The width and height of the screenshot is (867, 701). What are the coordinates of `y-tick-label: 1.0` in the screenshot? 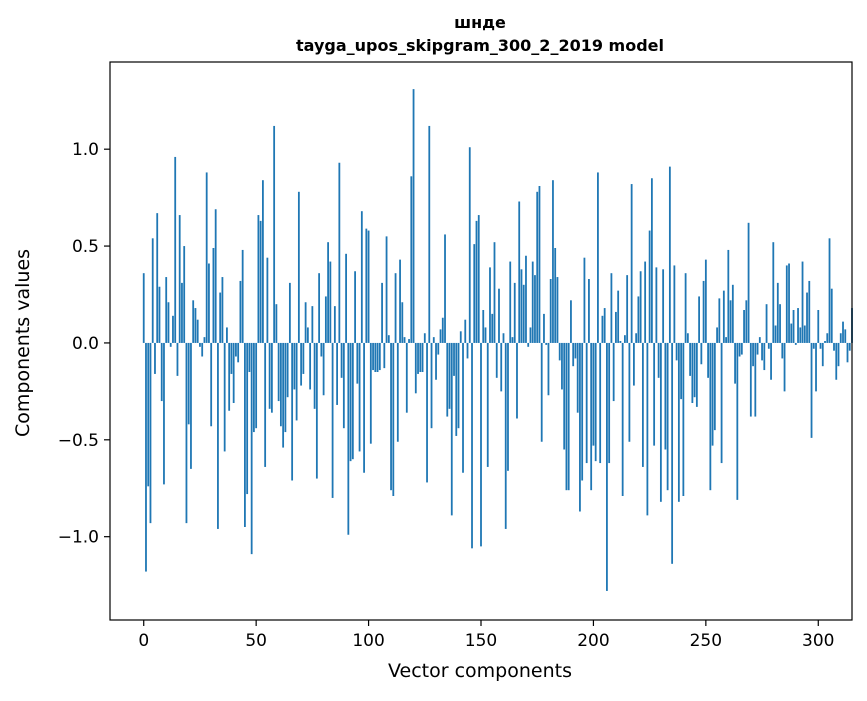 It's located at (85, 150).